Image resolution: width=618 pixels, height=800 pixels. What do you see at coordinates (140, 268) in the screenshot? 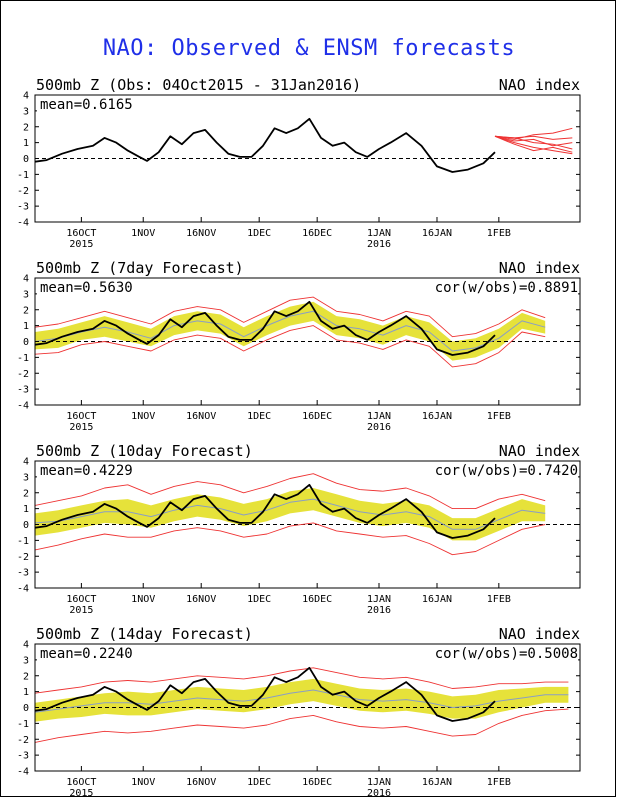
I see `panel-title: 500mb Z (7day Forecast)` at bounding box center [140, 268].